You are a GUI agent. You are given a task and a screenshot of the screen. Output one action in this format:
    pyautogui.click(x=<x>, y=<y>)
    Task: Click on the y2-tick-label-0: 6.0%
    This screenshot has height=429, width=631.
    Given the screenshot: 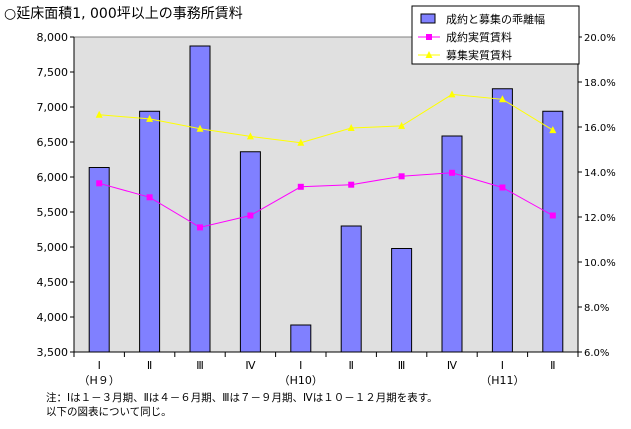 What is the action you would take?
    pyautogui.click(x=596, y=353)
    